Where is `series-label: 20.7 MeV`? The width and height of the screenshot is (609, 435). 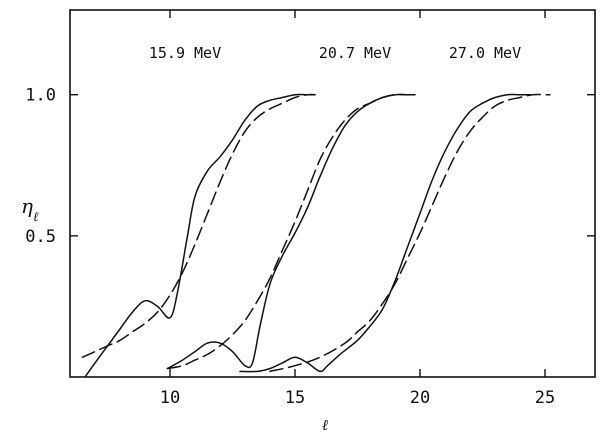 series-label: 20.7 MeV is located at coordinates (355, 53).